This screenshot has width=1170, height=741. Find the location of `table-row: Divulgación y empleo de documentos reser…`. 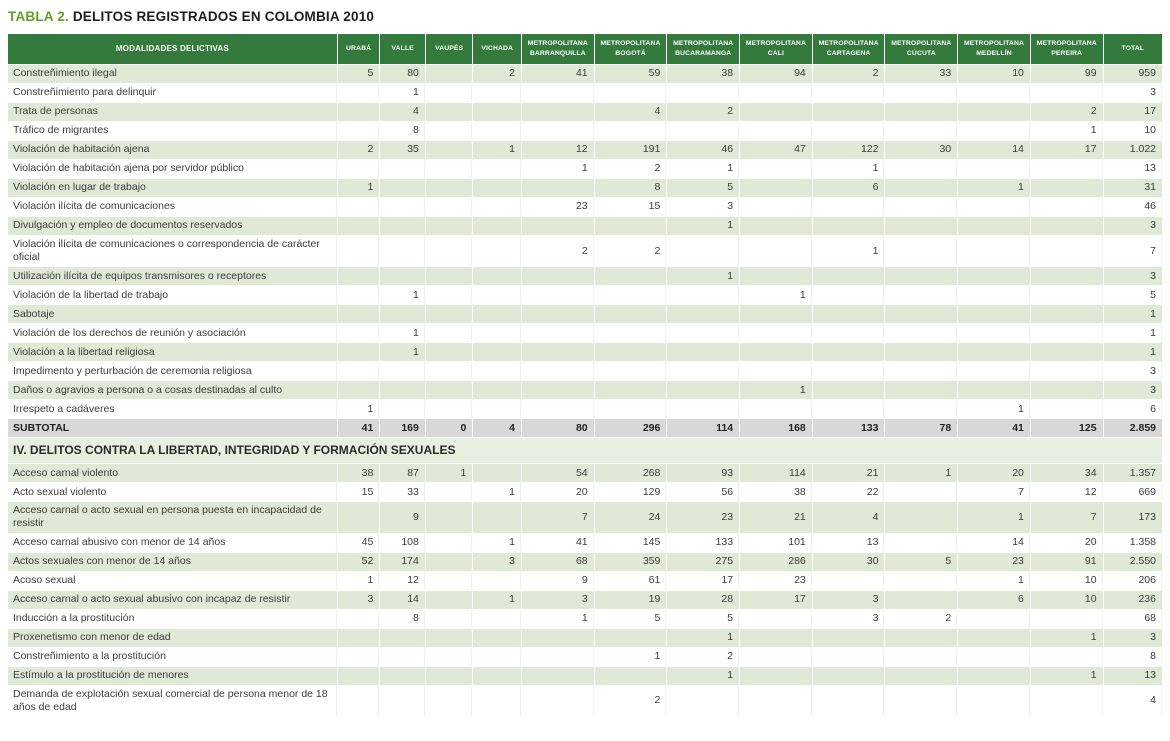

table-row: Divulgación y empleo de documentos reser… is located at coordinates (585, 226).